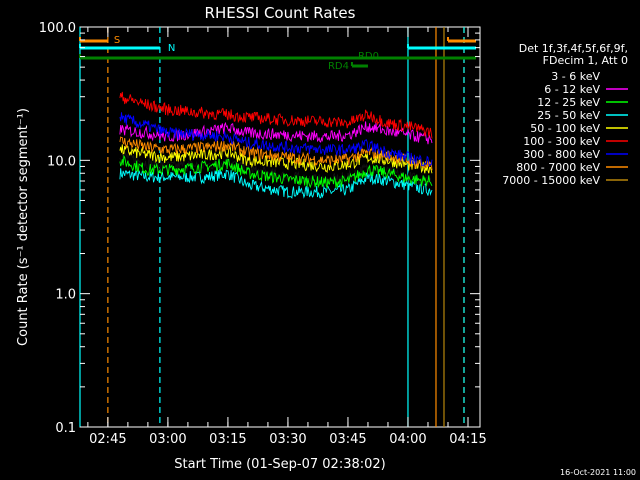  I want to click on y-tick-label: 100.0, so click(57, 28).